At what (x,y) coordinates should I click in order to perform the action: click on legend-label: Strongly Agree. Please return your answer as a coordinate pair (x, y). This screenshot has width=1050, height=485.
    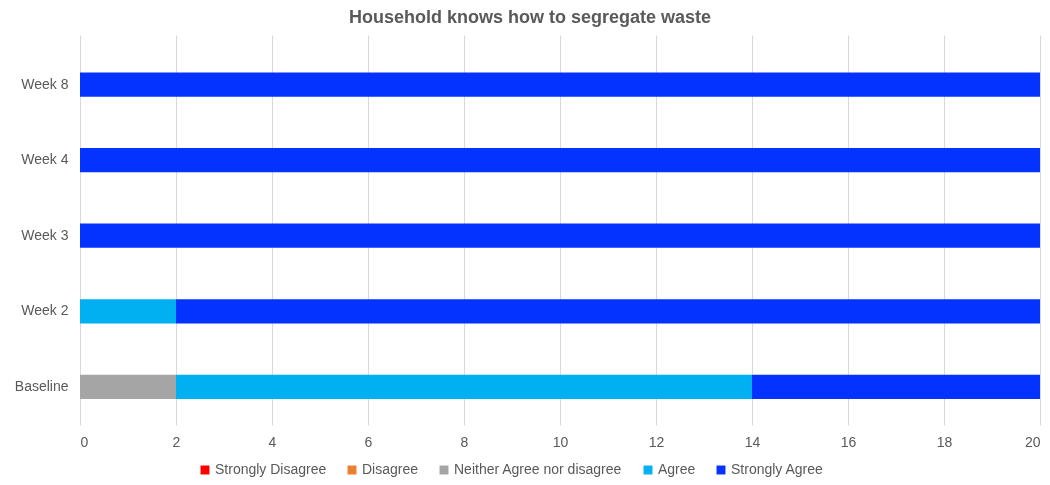
    Looking at the image, I should click on (777, 469).